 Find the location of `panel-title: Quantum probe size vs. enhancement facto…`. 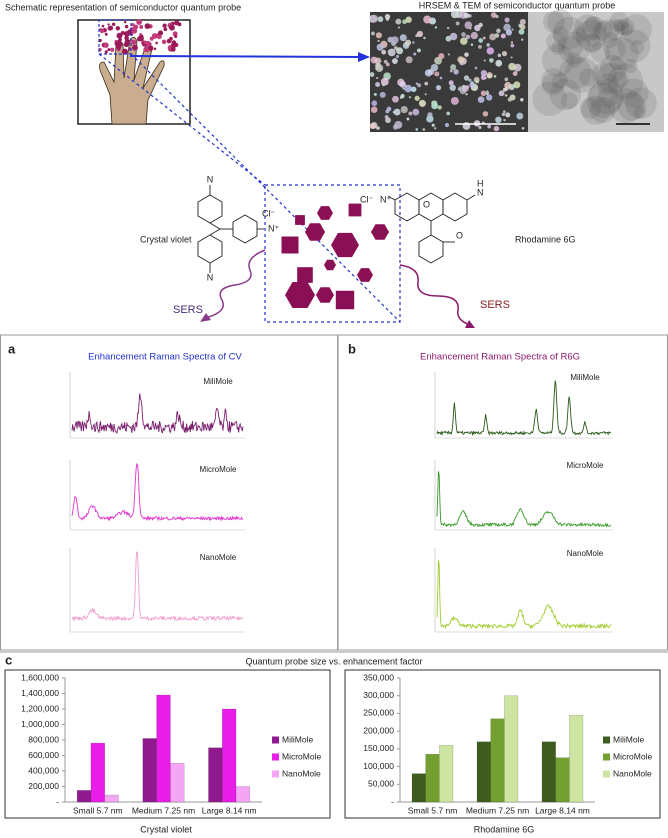

panel-title: Quantum probe size vs. enhancement facto… is located at coordinates (333, 661).